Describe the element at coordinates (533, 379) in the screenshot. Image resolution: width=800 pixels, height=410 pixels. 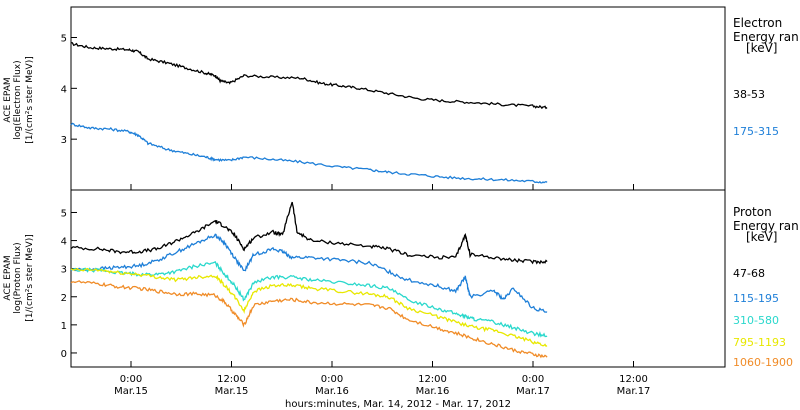
I see `xtick-time-4: 0:00` at that location.